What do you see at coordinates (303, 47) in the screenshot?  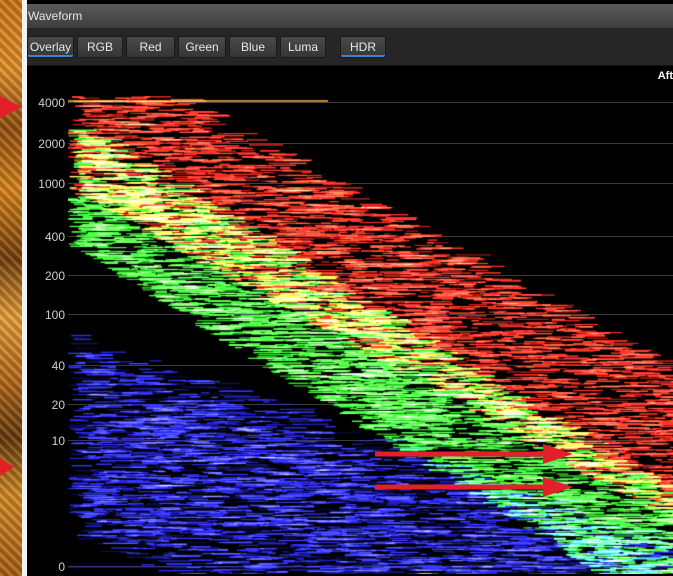 I see `tab-luma: Luma` at bounding box center [303, 47].